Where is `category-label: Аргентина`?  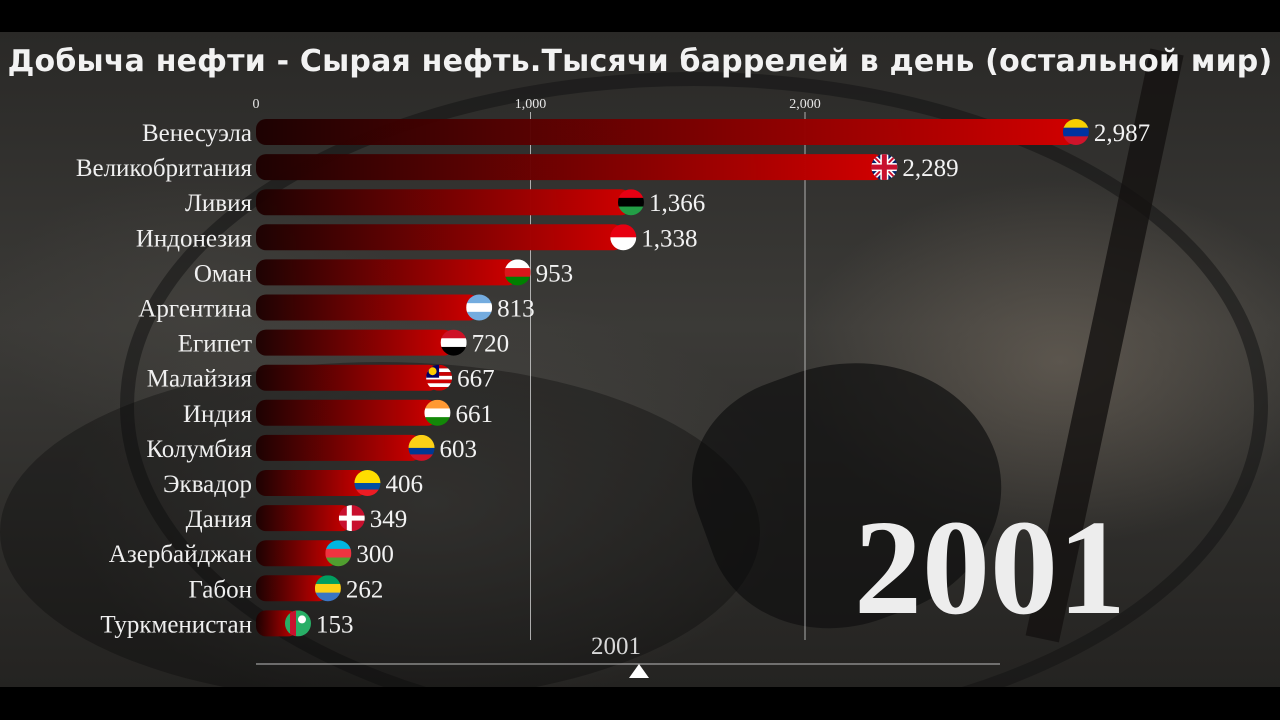
category-label: Аргентина is located at coordinates (195, 309).